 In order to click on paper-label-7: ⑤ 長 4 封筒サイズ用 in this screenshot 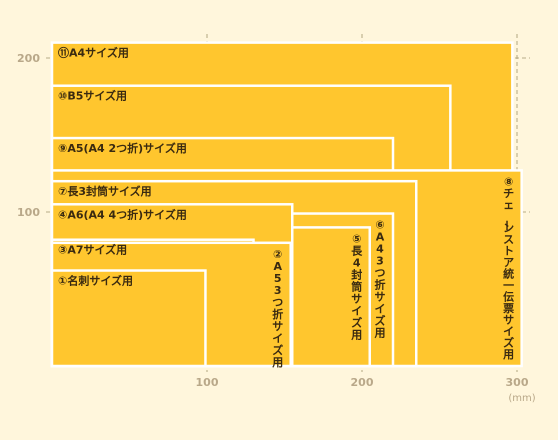, I will do `click(357, 286)`.